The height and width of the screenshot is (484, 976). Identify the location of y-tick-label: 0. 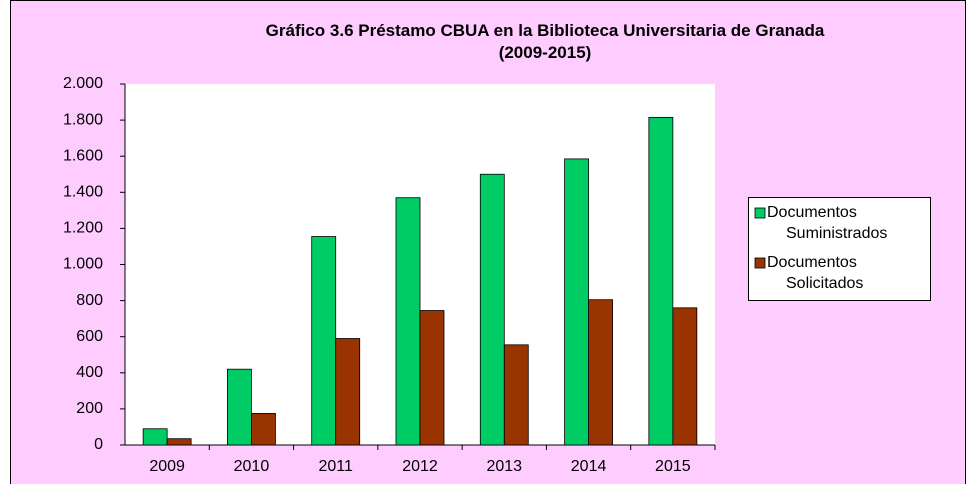
(98, 444).